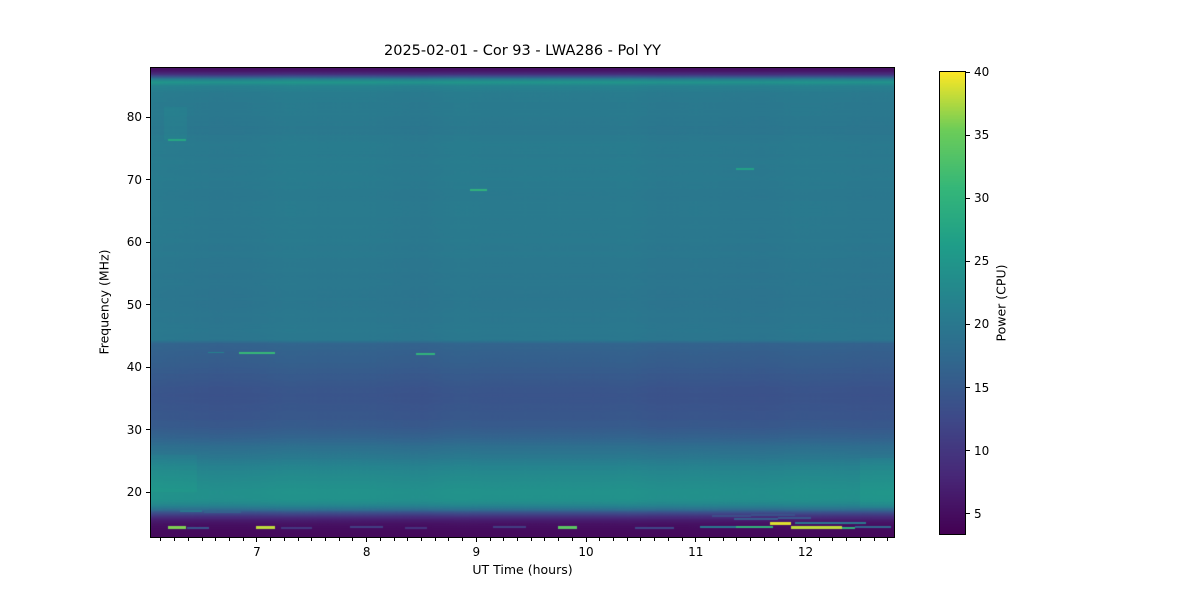 The height and width of the screenshot is (600, 1200). I want to click on y-tick-label: 40, so click(134, 367).